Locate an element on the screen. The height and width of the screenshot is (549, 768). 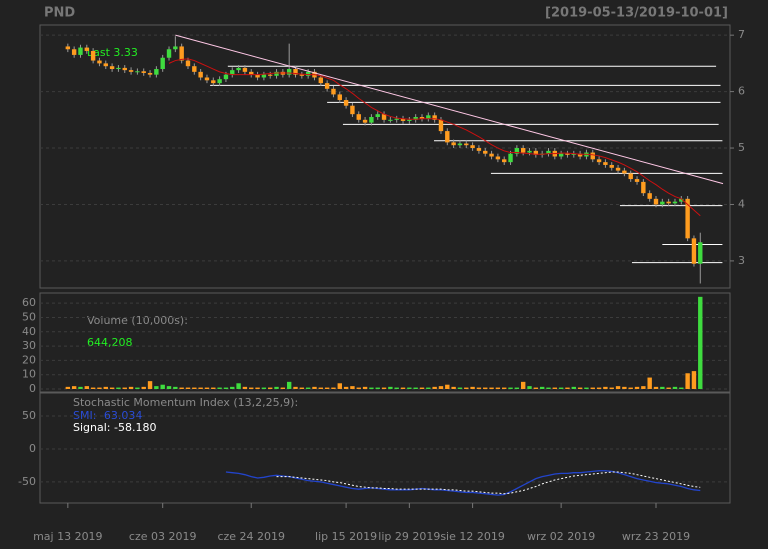
x-tick-label: lip 29 2019 is located at coordinates (409, 536).